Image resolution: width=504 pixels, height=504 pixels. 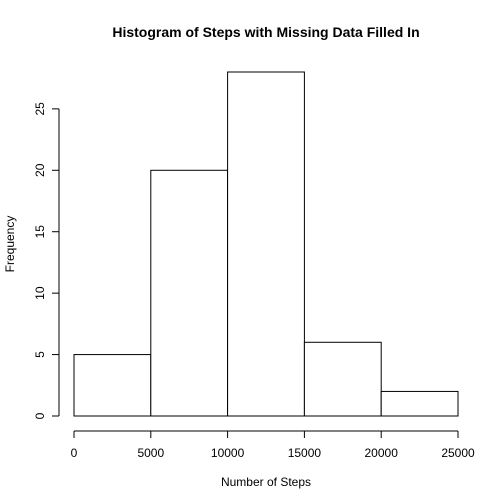 I want to click on x-axis-label: Number of Steps, so click(x=266, y=482).